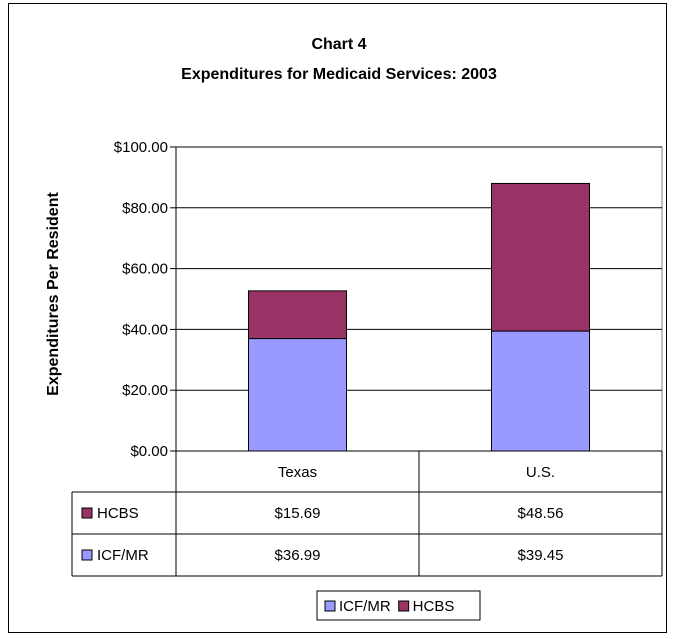 Image resolution: width=676 pixels, height=639 pixels. I want to click on y-tick-label: $80.00, so click(145, 208).